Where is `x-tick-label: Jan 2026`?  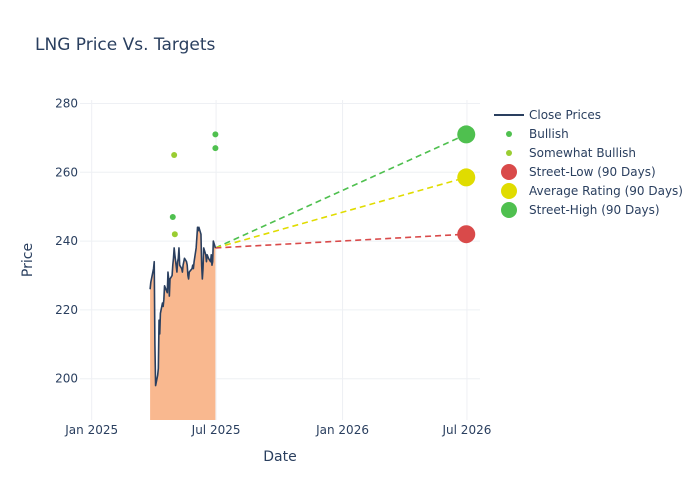
x-tick-label: Jan 2026 is located at coordinates (342, 430).